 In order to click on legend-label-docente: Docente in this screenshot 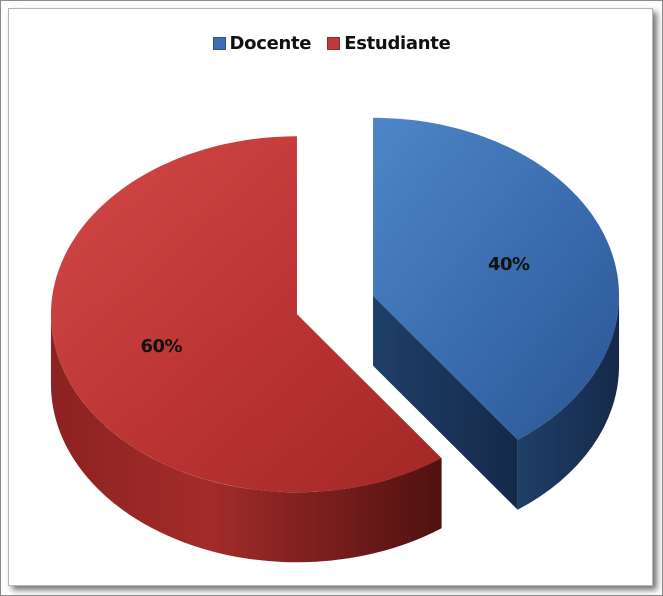, I will do `click(270, 43)`.